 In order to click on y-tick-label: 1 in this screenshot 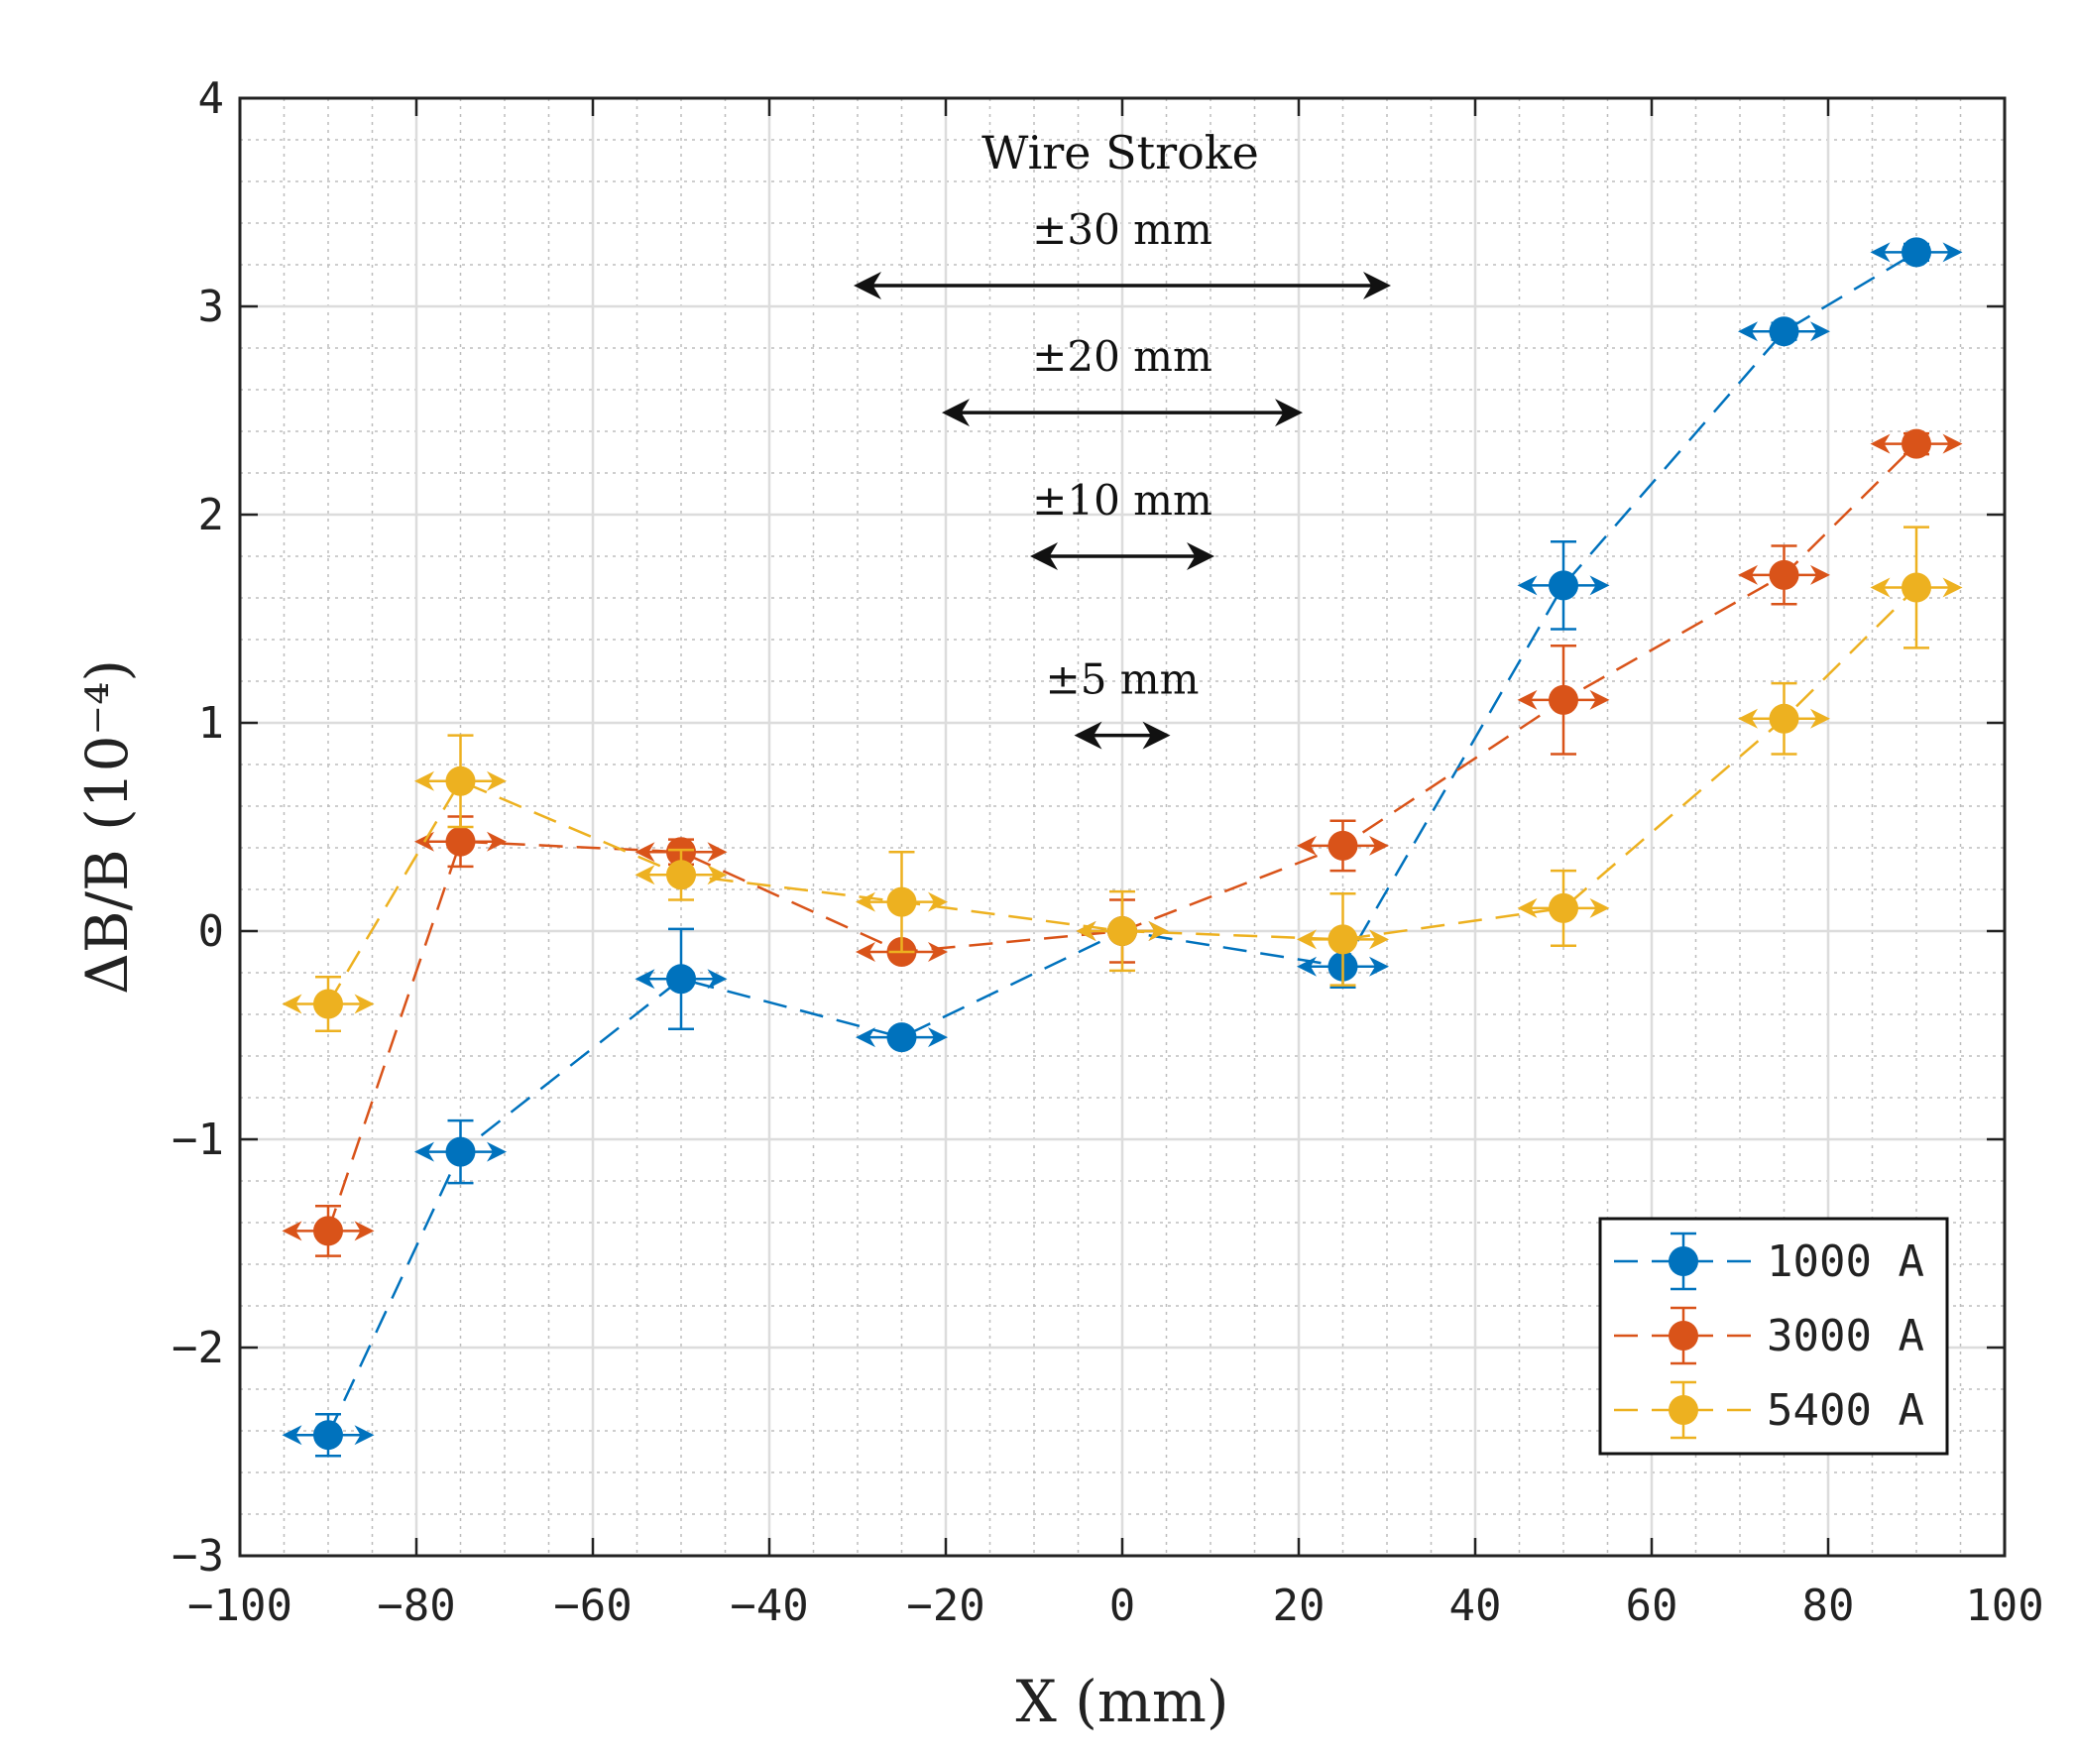, I will do `click(211, 723)`.